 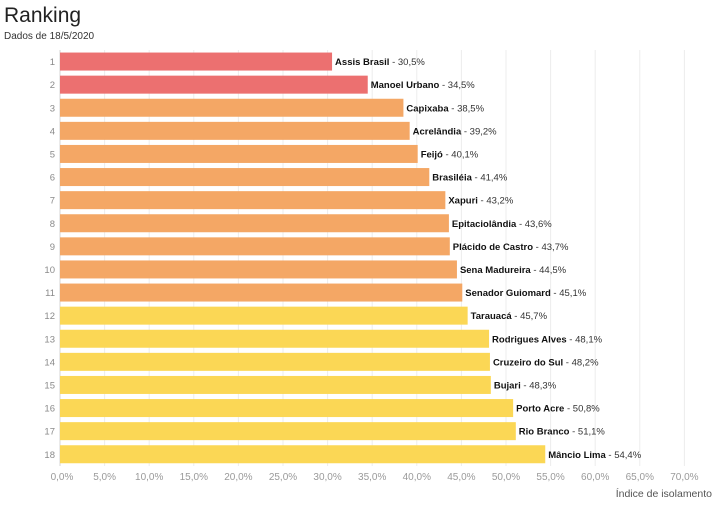 What do you see at coordinates (511, 247) in the screenshot?
I see `bar-data-label: Plácido de Castro - 43,7%` at bounding box center [511, 247].